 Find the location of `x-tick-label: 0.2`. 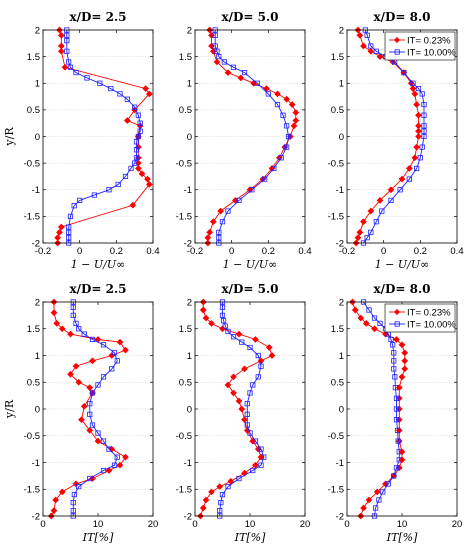

x-tick-label: 0.2 is located at coordinates (268, 251).